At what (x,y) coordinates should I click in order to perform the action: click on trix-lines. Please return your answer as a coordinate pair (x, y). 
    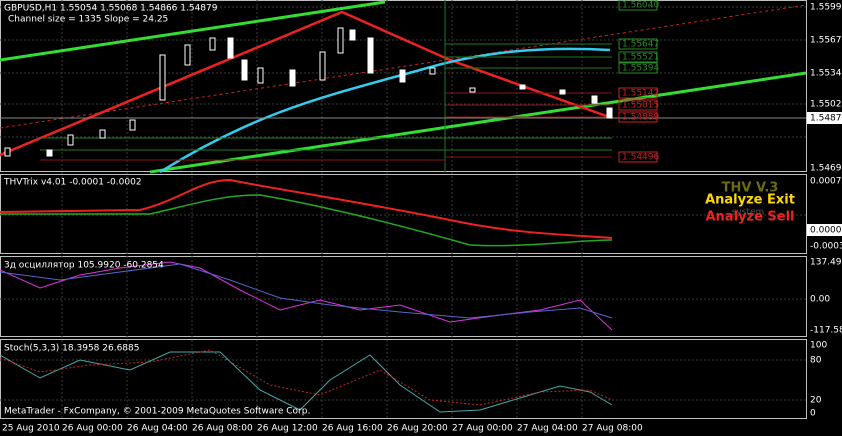
    Looking at the image, I should click on (306, 212).